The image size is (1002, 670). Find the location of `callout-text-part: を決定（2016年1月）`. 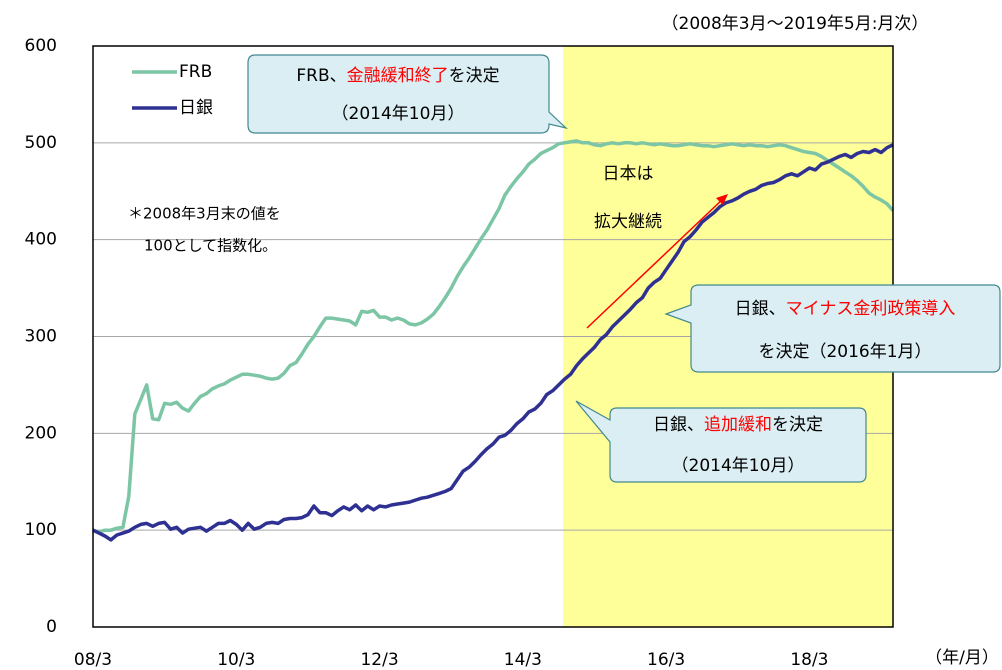

callout-text-part: を決定（2016年1月） is located at coordinates (844, 352).